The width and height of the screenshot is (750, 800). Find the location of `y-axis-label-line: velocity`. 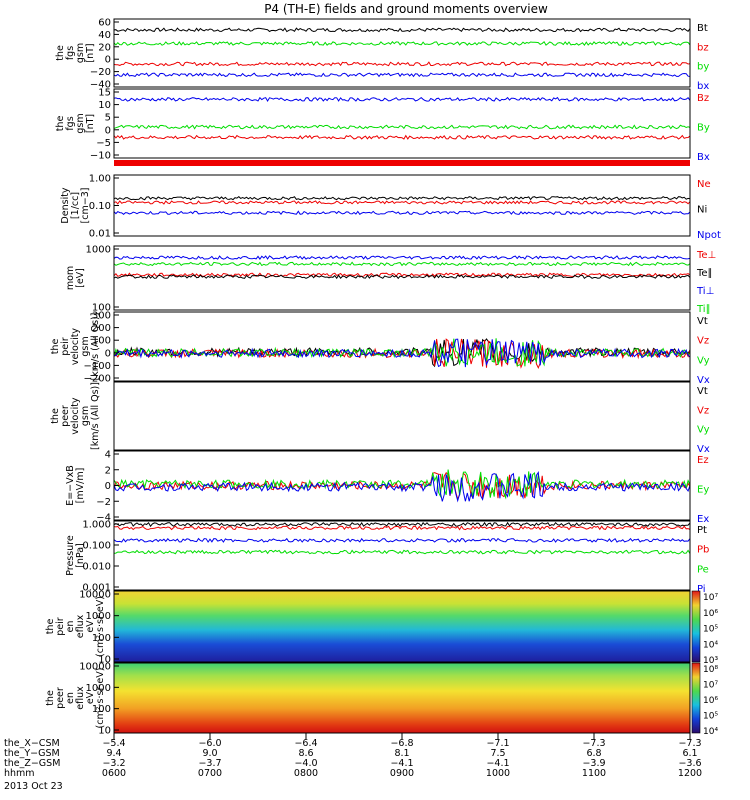

y-axis-label-line: velocity is located at coordinates (75, 416).